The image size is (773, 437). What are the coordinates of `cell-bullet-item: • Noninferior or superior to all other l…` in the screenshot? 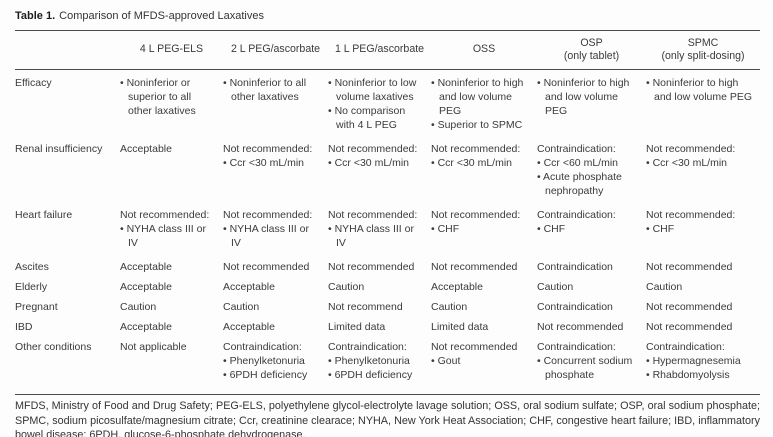 It's located at (158, 97).